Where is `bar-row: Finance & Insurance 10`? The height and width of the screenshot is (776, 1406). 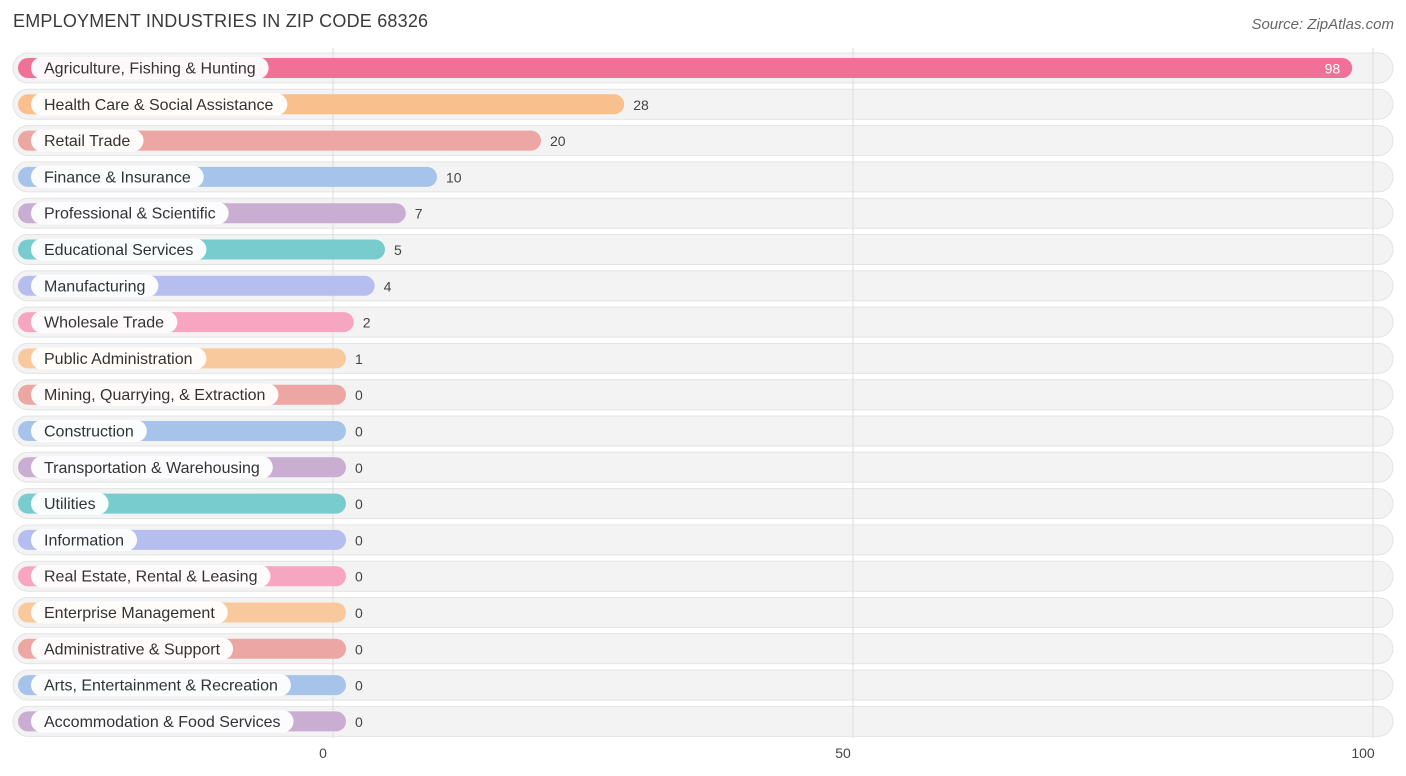
bar-row: Finance & Insurance 10 is located at coordinates (240, 176).